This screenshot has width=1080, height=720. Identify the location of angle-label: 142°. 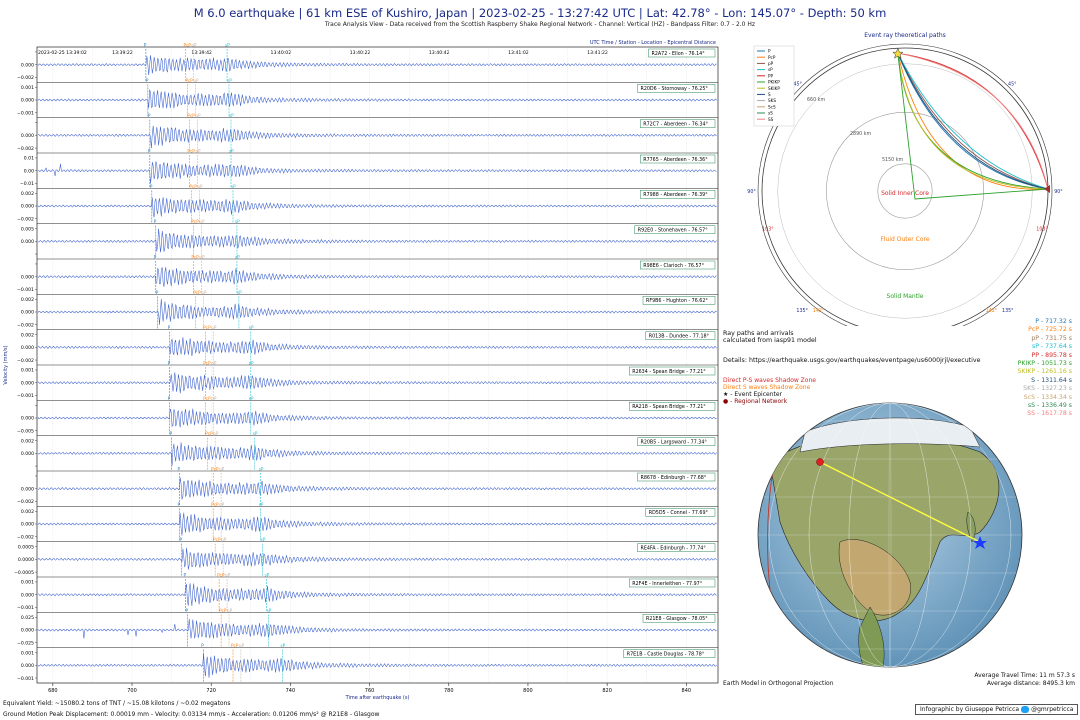
(992, 311).